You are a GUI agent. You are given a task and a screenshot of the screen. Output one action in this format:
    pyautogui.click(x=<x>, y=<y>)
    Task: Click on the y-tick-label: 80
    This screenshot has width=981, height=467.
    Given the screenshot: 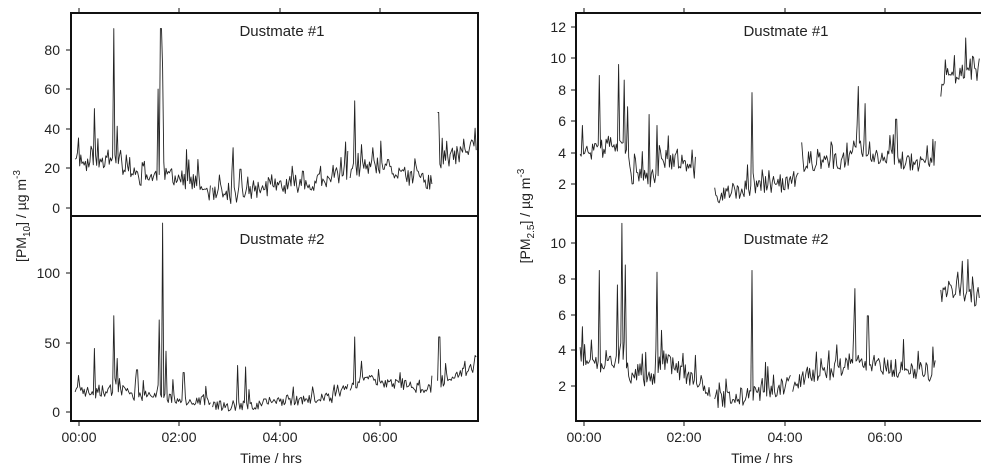 What is the action you would take?
    pyautogui.click(x=52, y=50)
    